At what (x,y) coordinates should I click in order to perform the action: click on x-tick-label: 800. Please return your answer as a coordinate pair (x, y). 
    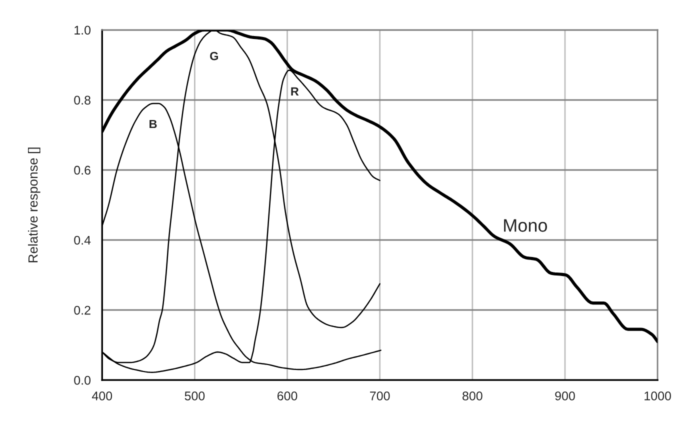
    Looking at the image, I should click on (472, 396).